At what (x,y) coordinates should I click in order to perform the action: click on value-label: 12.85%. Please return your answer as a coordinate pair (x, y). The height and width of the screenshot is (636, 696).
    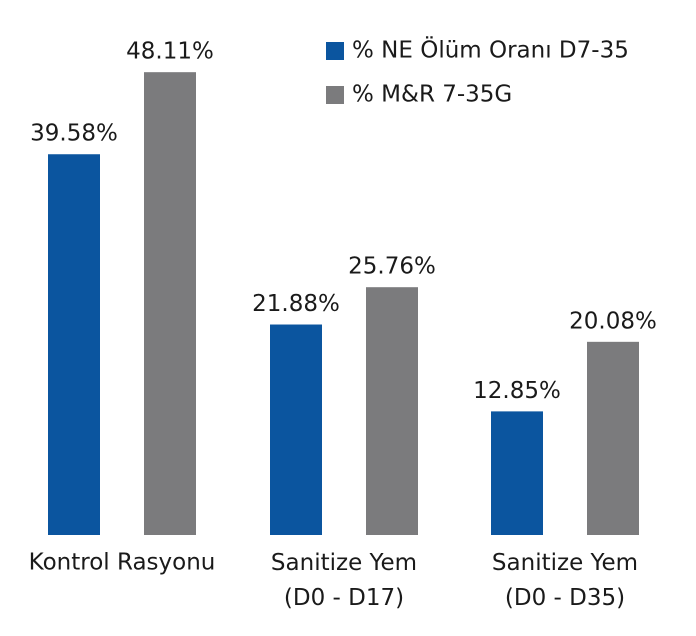
    Looking at the image, I should click on (517, 391).